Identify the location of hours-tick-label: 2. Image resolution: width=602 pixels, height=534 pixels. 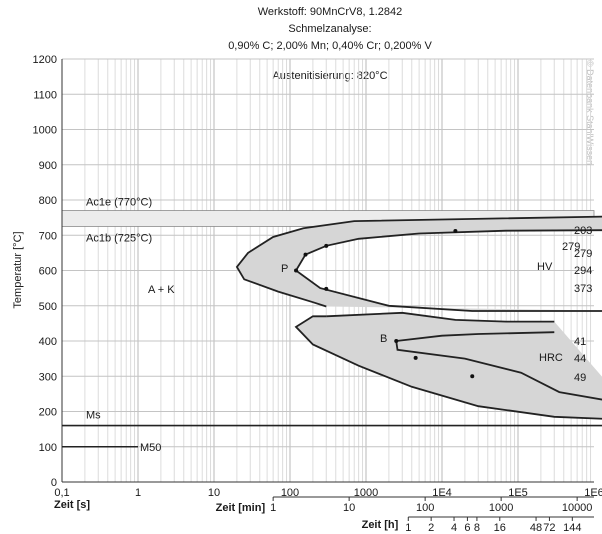
(431, 528).